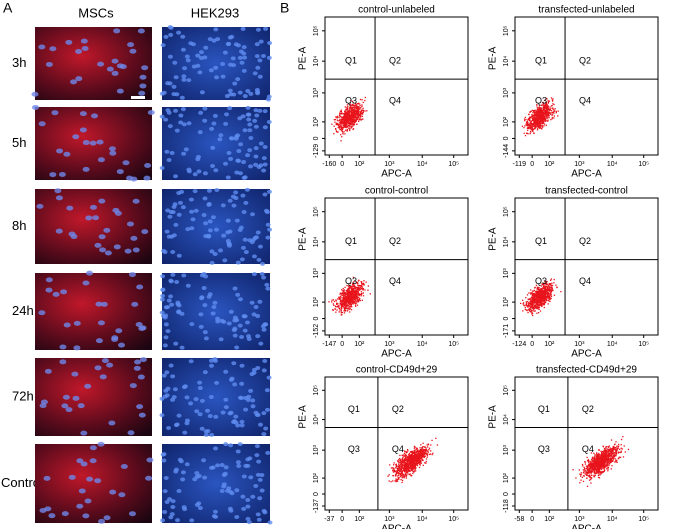  What do you see at coordinates (316, 273) in the screenshot?
I see `y-tick-label: 10³` at bounding box center [316, 273].